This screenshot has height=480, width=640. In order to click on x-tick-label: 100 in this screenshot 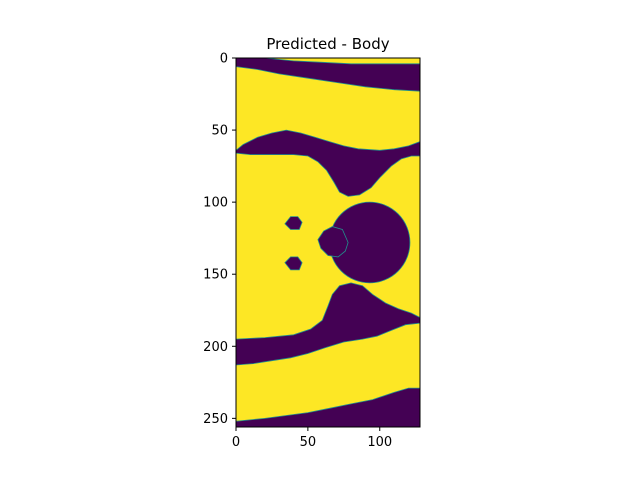, I will do `click(379, 442)`.